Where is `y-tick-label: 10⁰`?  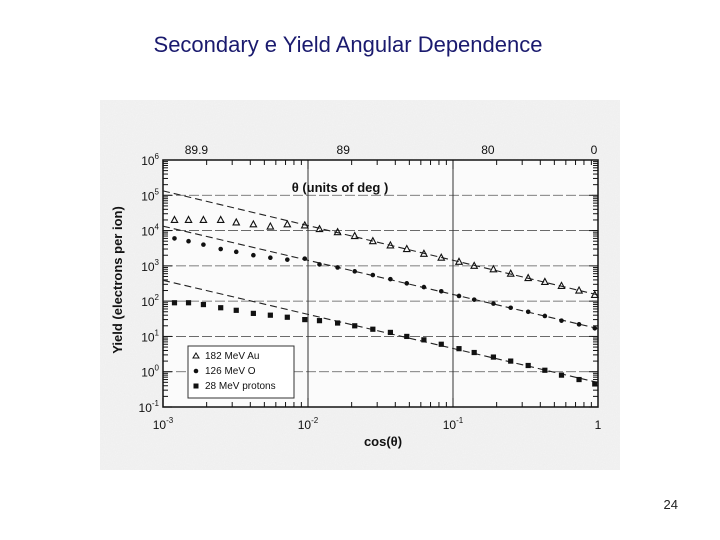
y-tick-label: 10⁰ is located at coordinates (150, 372).